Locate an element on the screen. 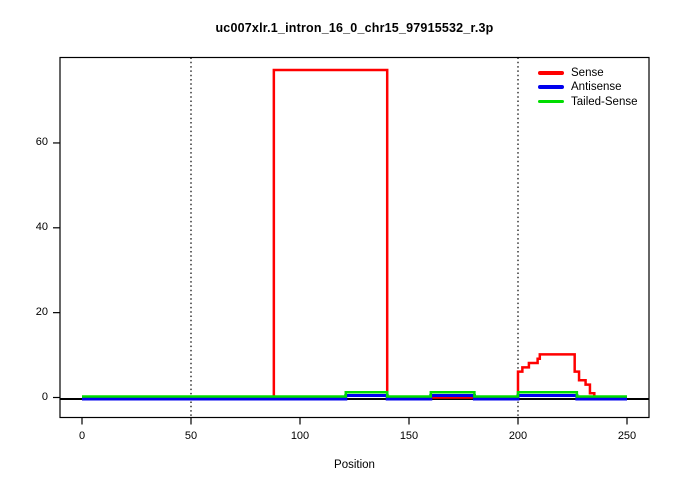  x-tick-label-0: 0 is located at coordinates (82, 436).